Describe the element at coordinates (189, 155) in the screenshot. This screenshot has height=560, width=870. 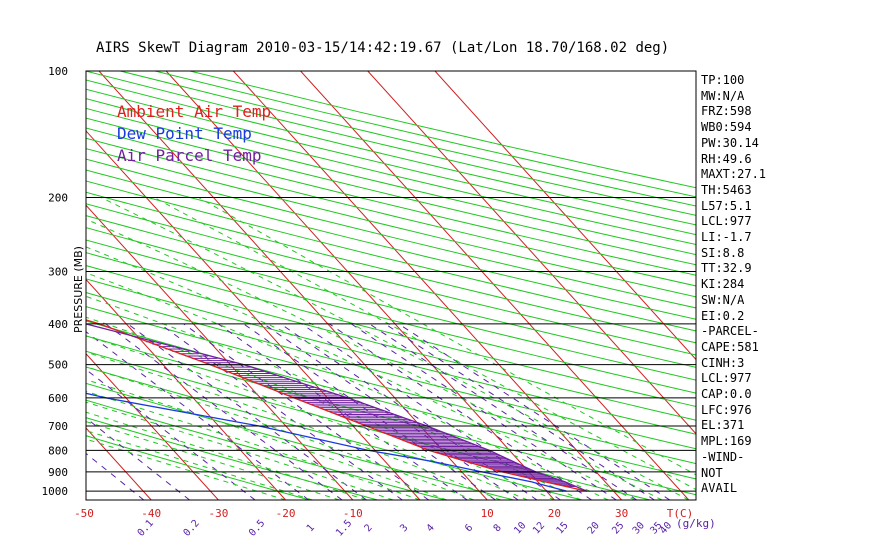
I see `legend-entry: Air Parcel Temp` at that location.